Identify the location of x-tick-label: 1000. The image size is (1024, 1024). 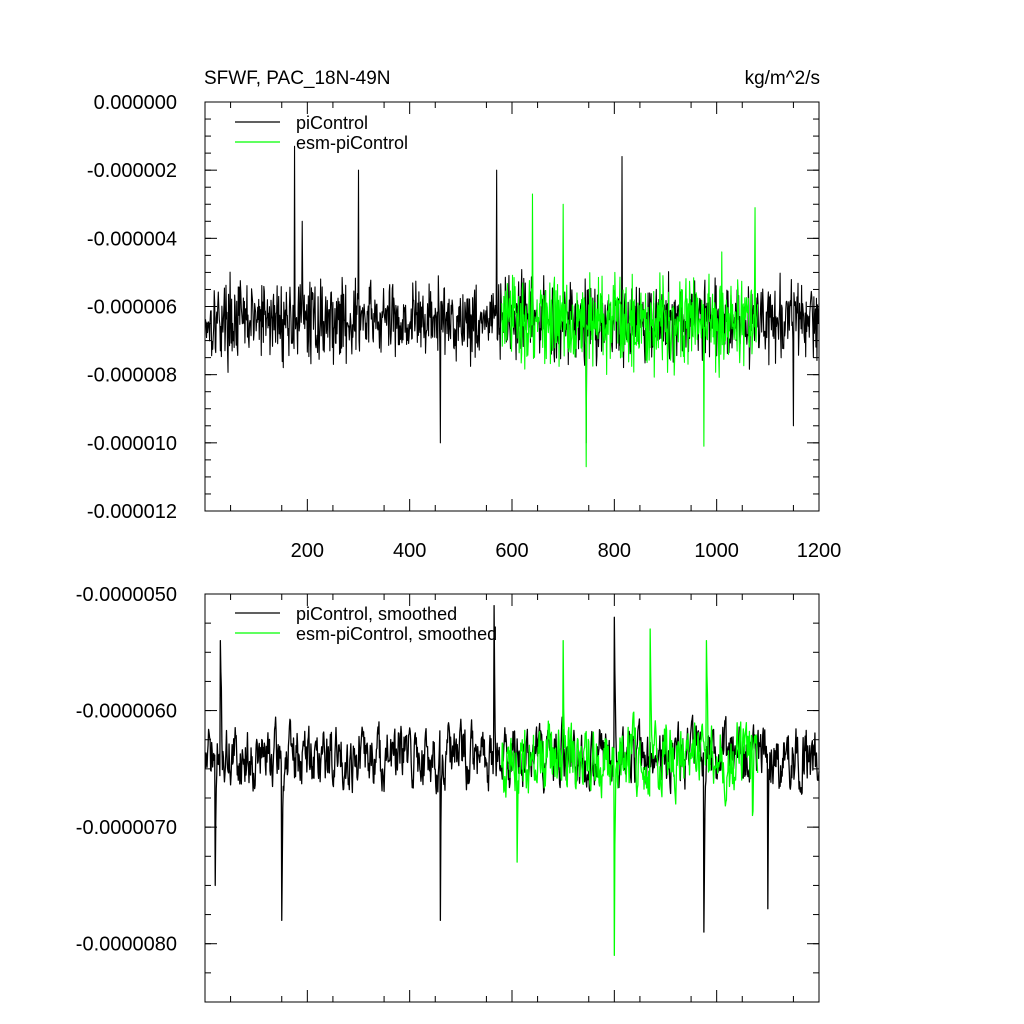
(716, 551).